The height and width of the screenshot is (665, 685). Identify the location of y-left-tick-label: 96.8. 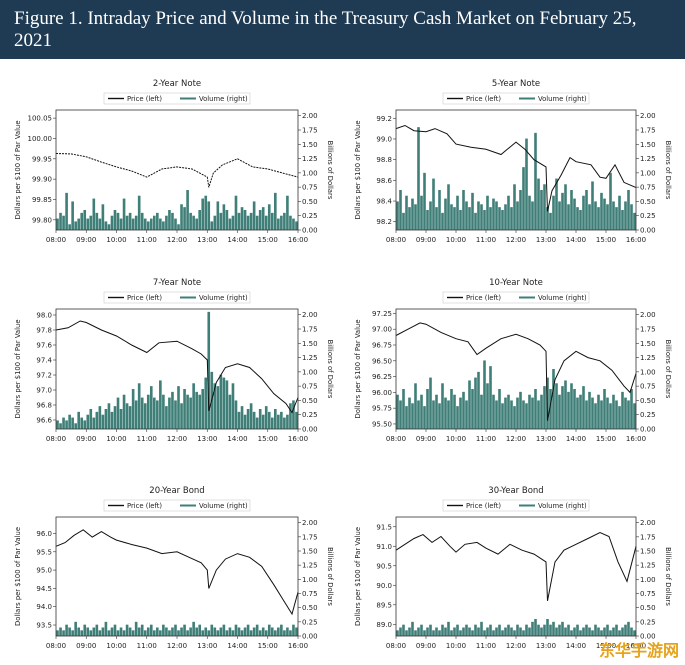
(44, 406).